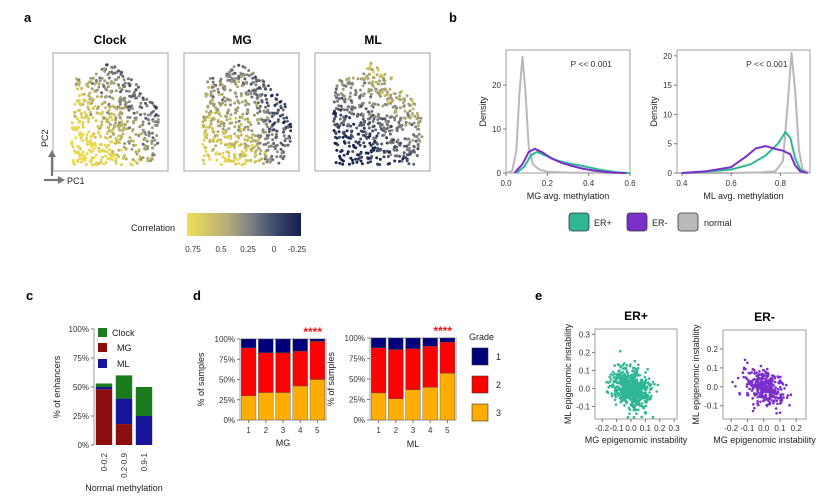 The image size is (830, 501). I want to click on x-tick-label: 0.0, so click(764, 428).